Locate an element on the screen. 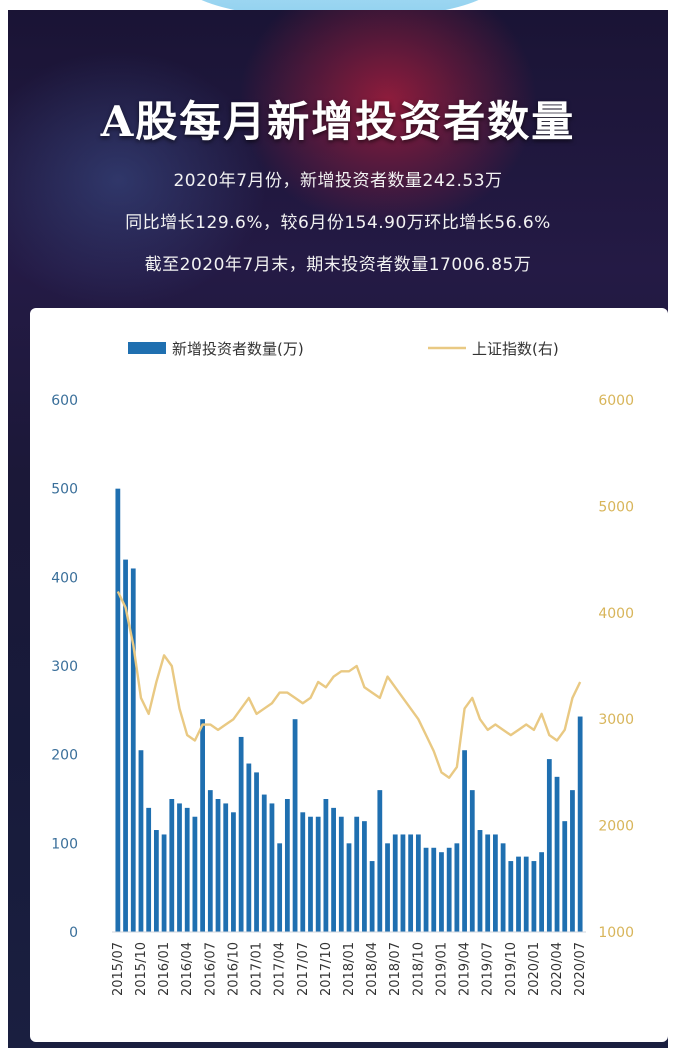  x-tick-label: 2017/07 is located at coordinates (303, 969).